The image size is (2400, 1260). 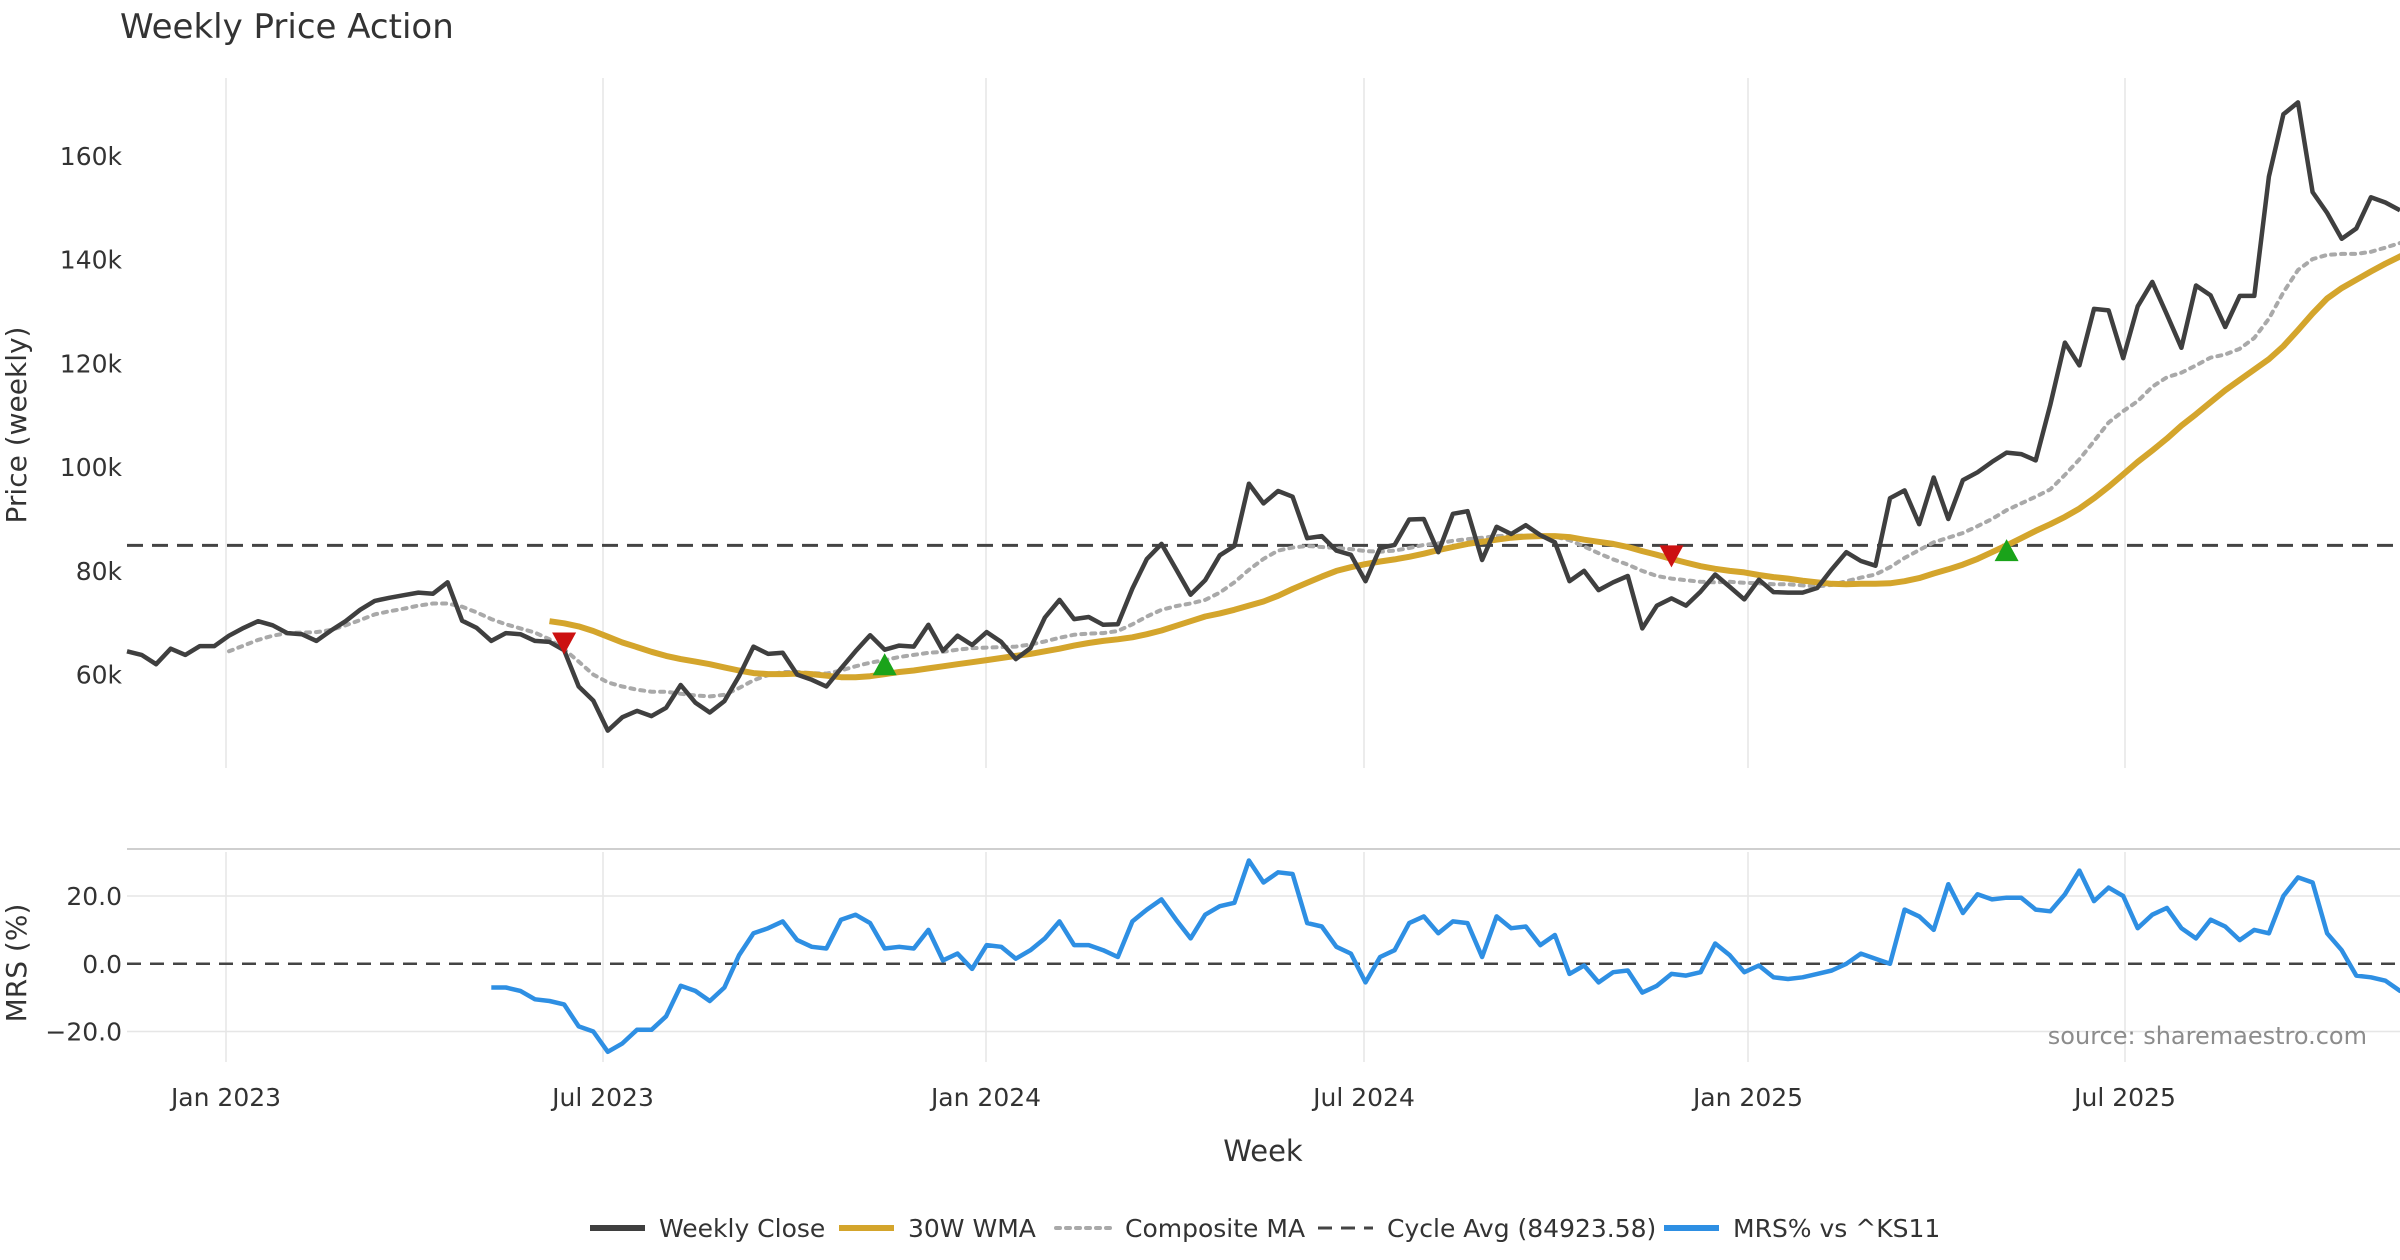 What do you see at coordinates (985, 1097) in the screenshot?
I see `x-tick-label: Jan 2024` at bounding box center [985, 1097].